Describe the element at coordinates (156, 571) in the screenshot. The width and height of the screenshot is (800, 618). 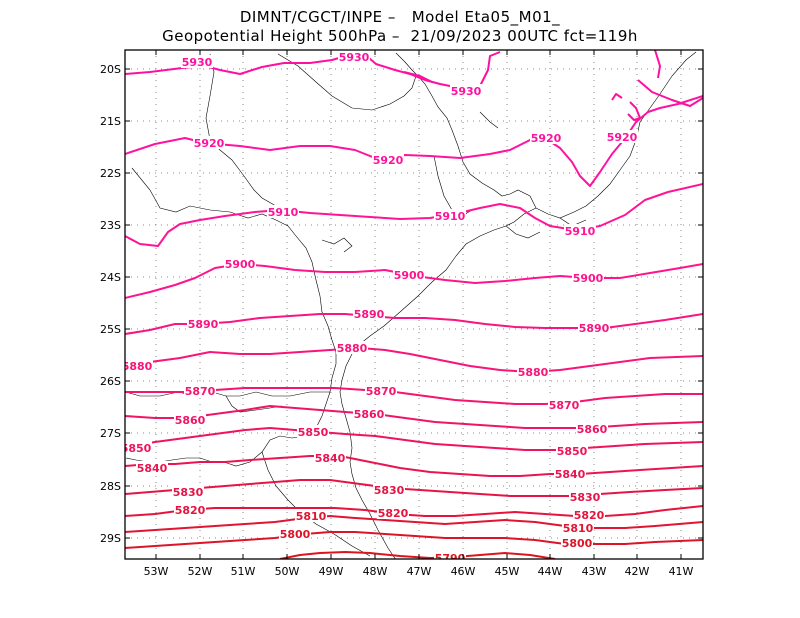
I see `lon-label: 53W` at that location.